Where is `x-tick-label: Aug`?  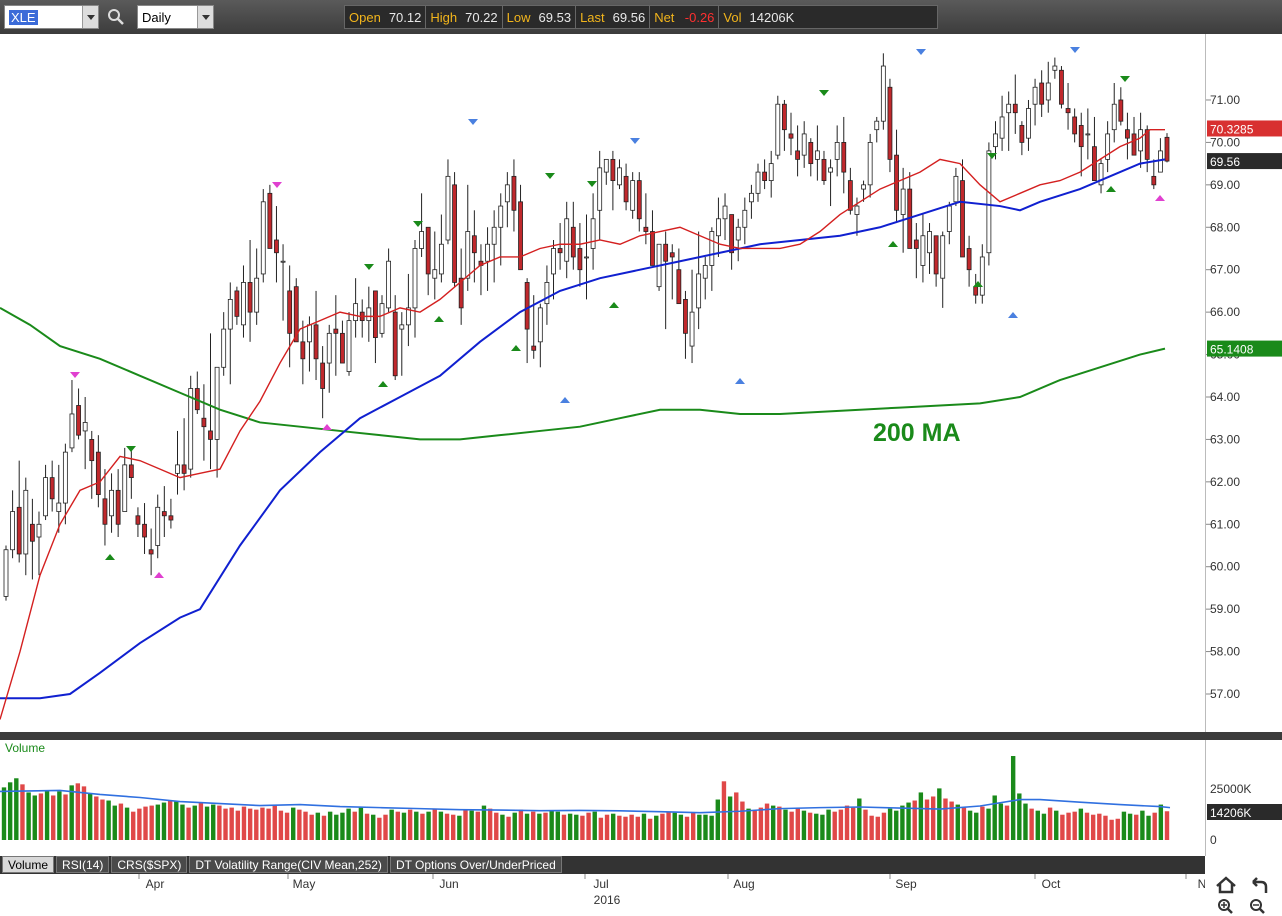
x-tick-label: Aug is located at coordinates (743, 884).